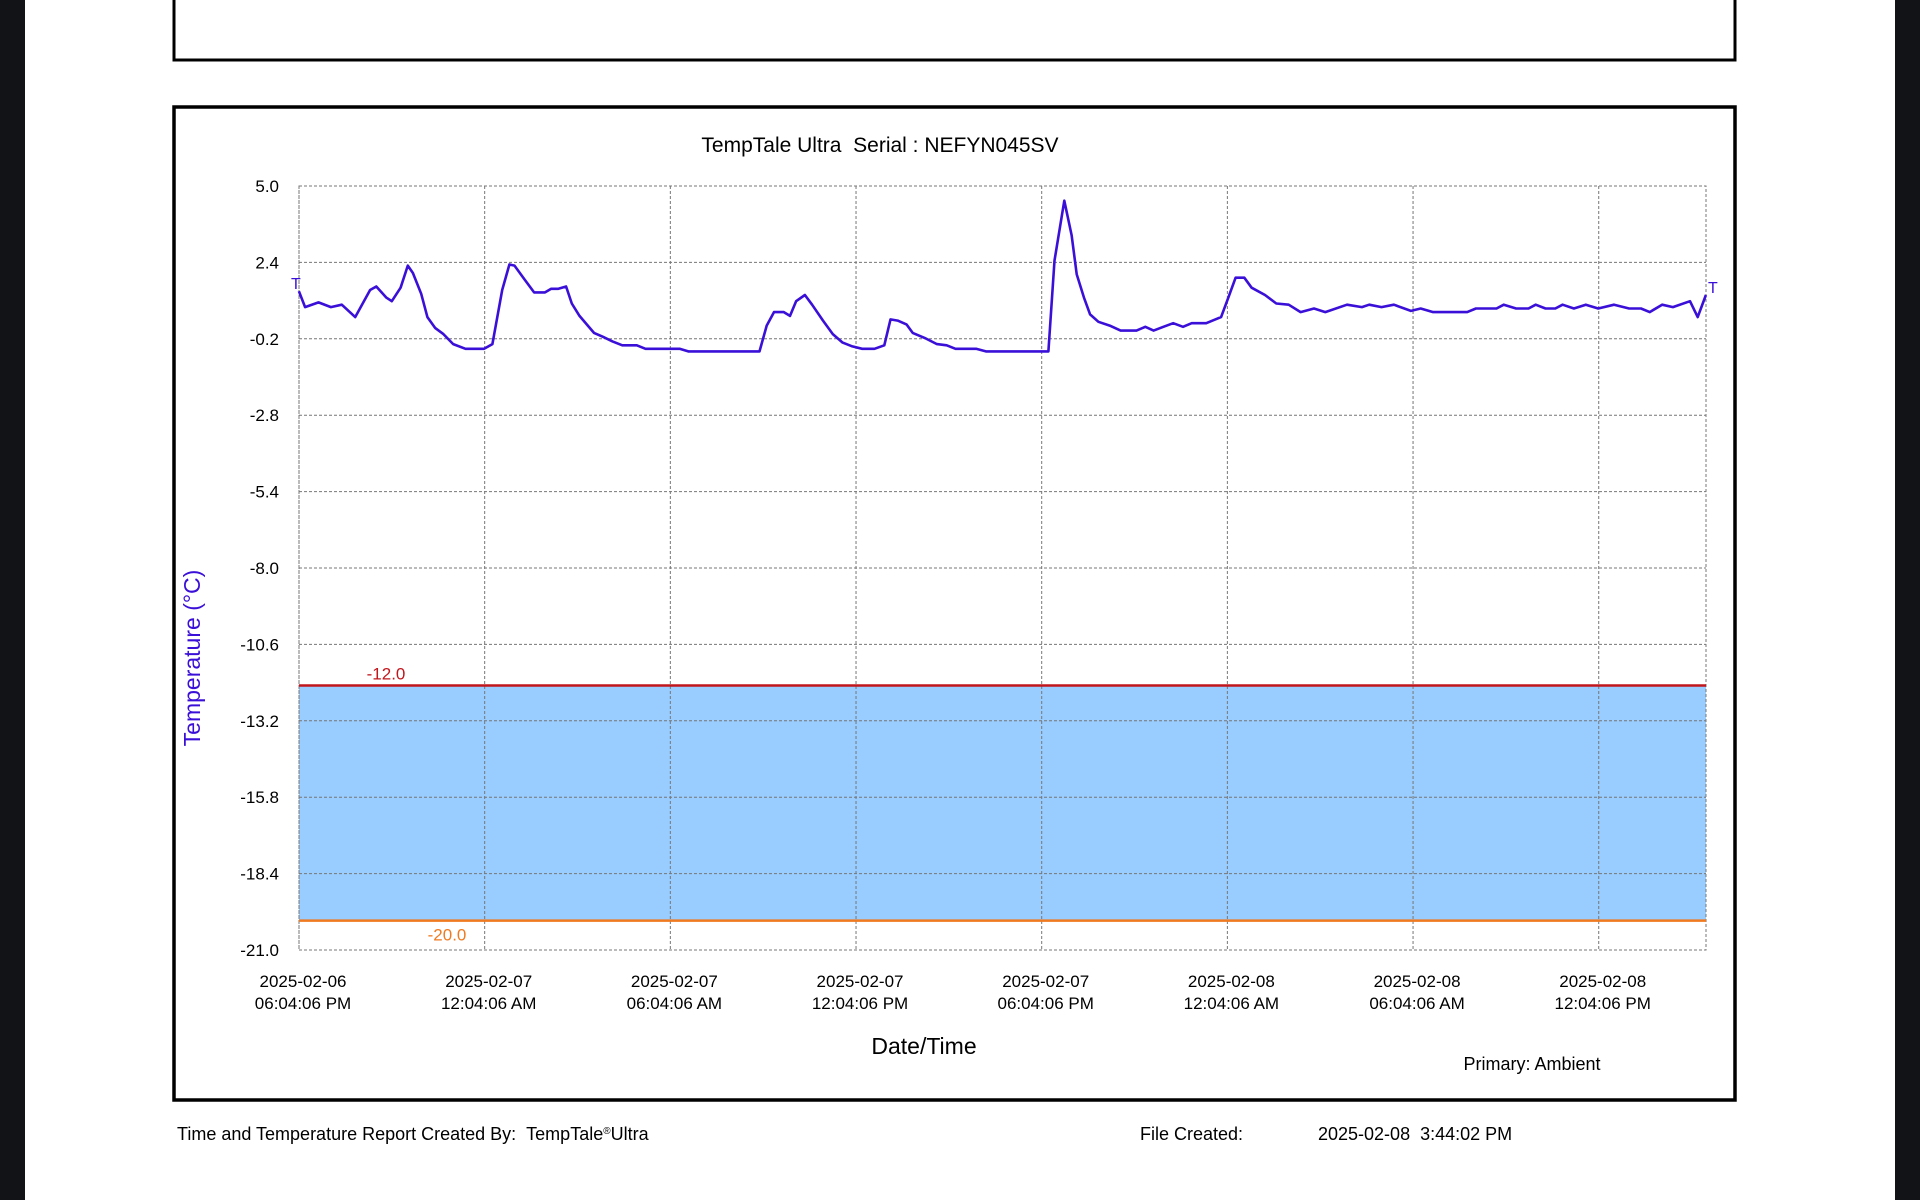 Image resolution: width=1920 pixels, height=1200 pixels. I want to click on y-tick-label: -21.0, so click(259, 950).